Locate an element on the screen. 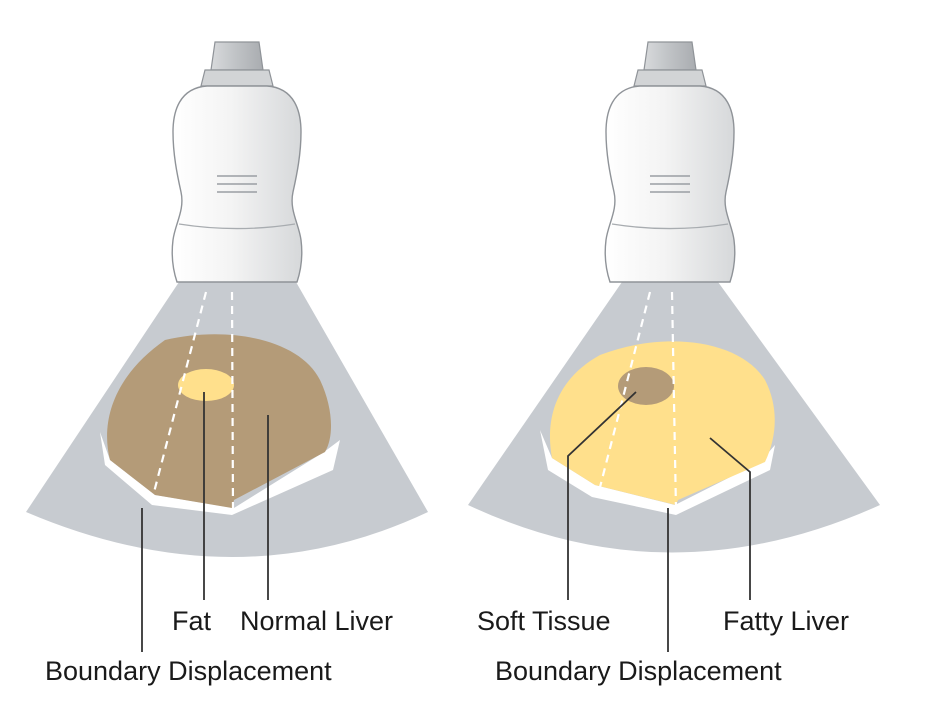 The image size is (925, 710). right-organ-label: Fatty Liver is located at coordinates (786, 621).